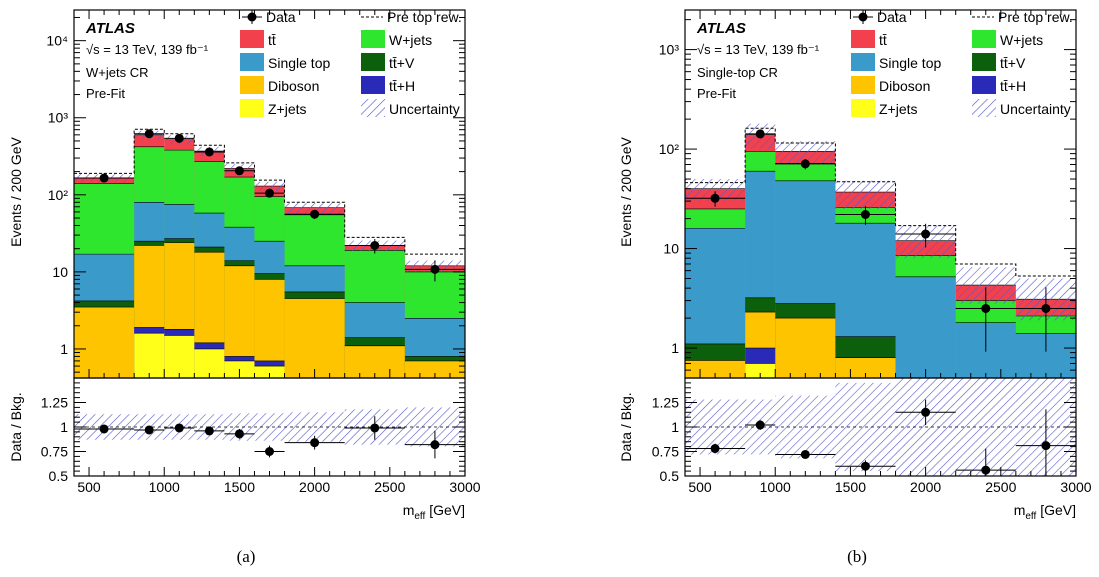  I want to click on uncertainty-band-bin2, so click(805, 153).